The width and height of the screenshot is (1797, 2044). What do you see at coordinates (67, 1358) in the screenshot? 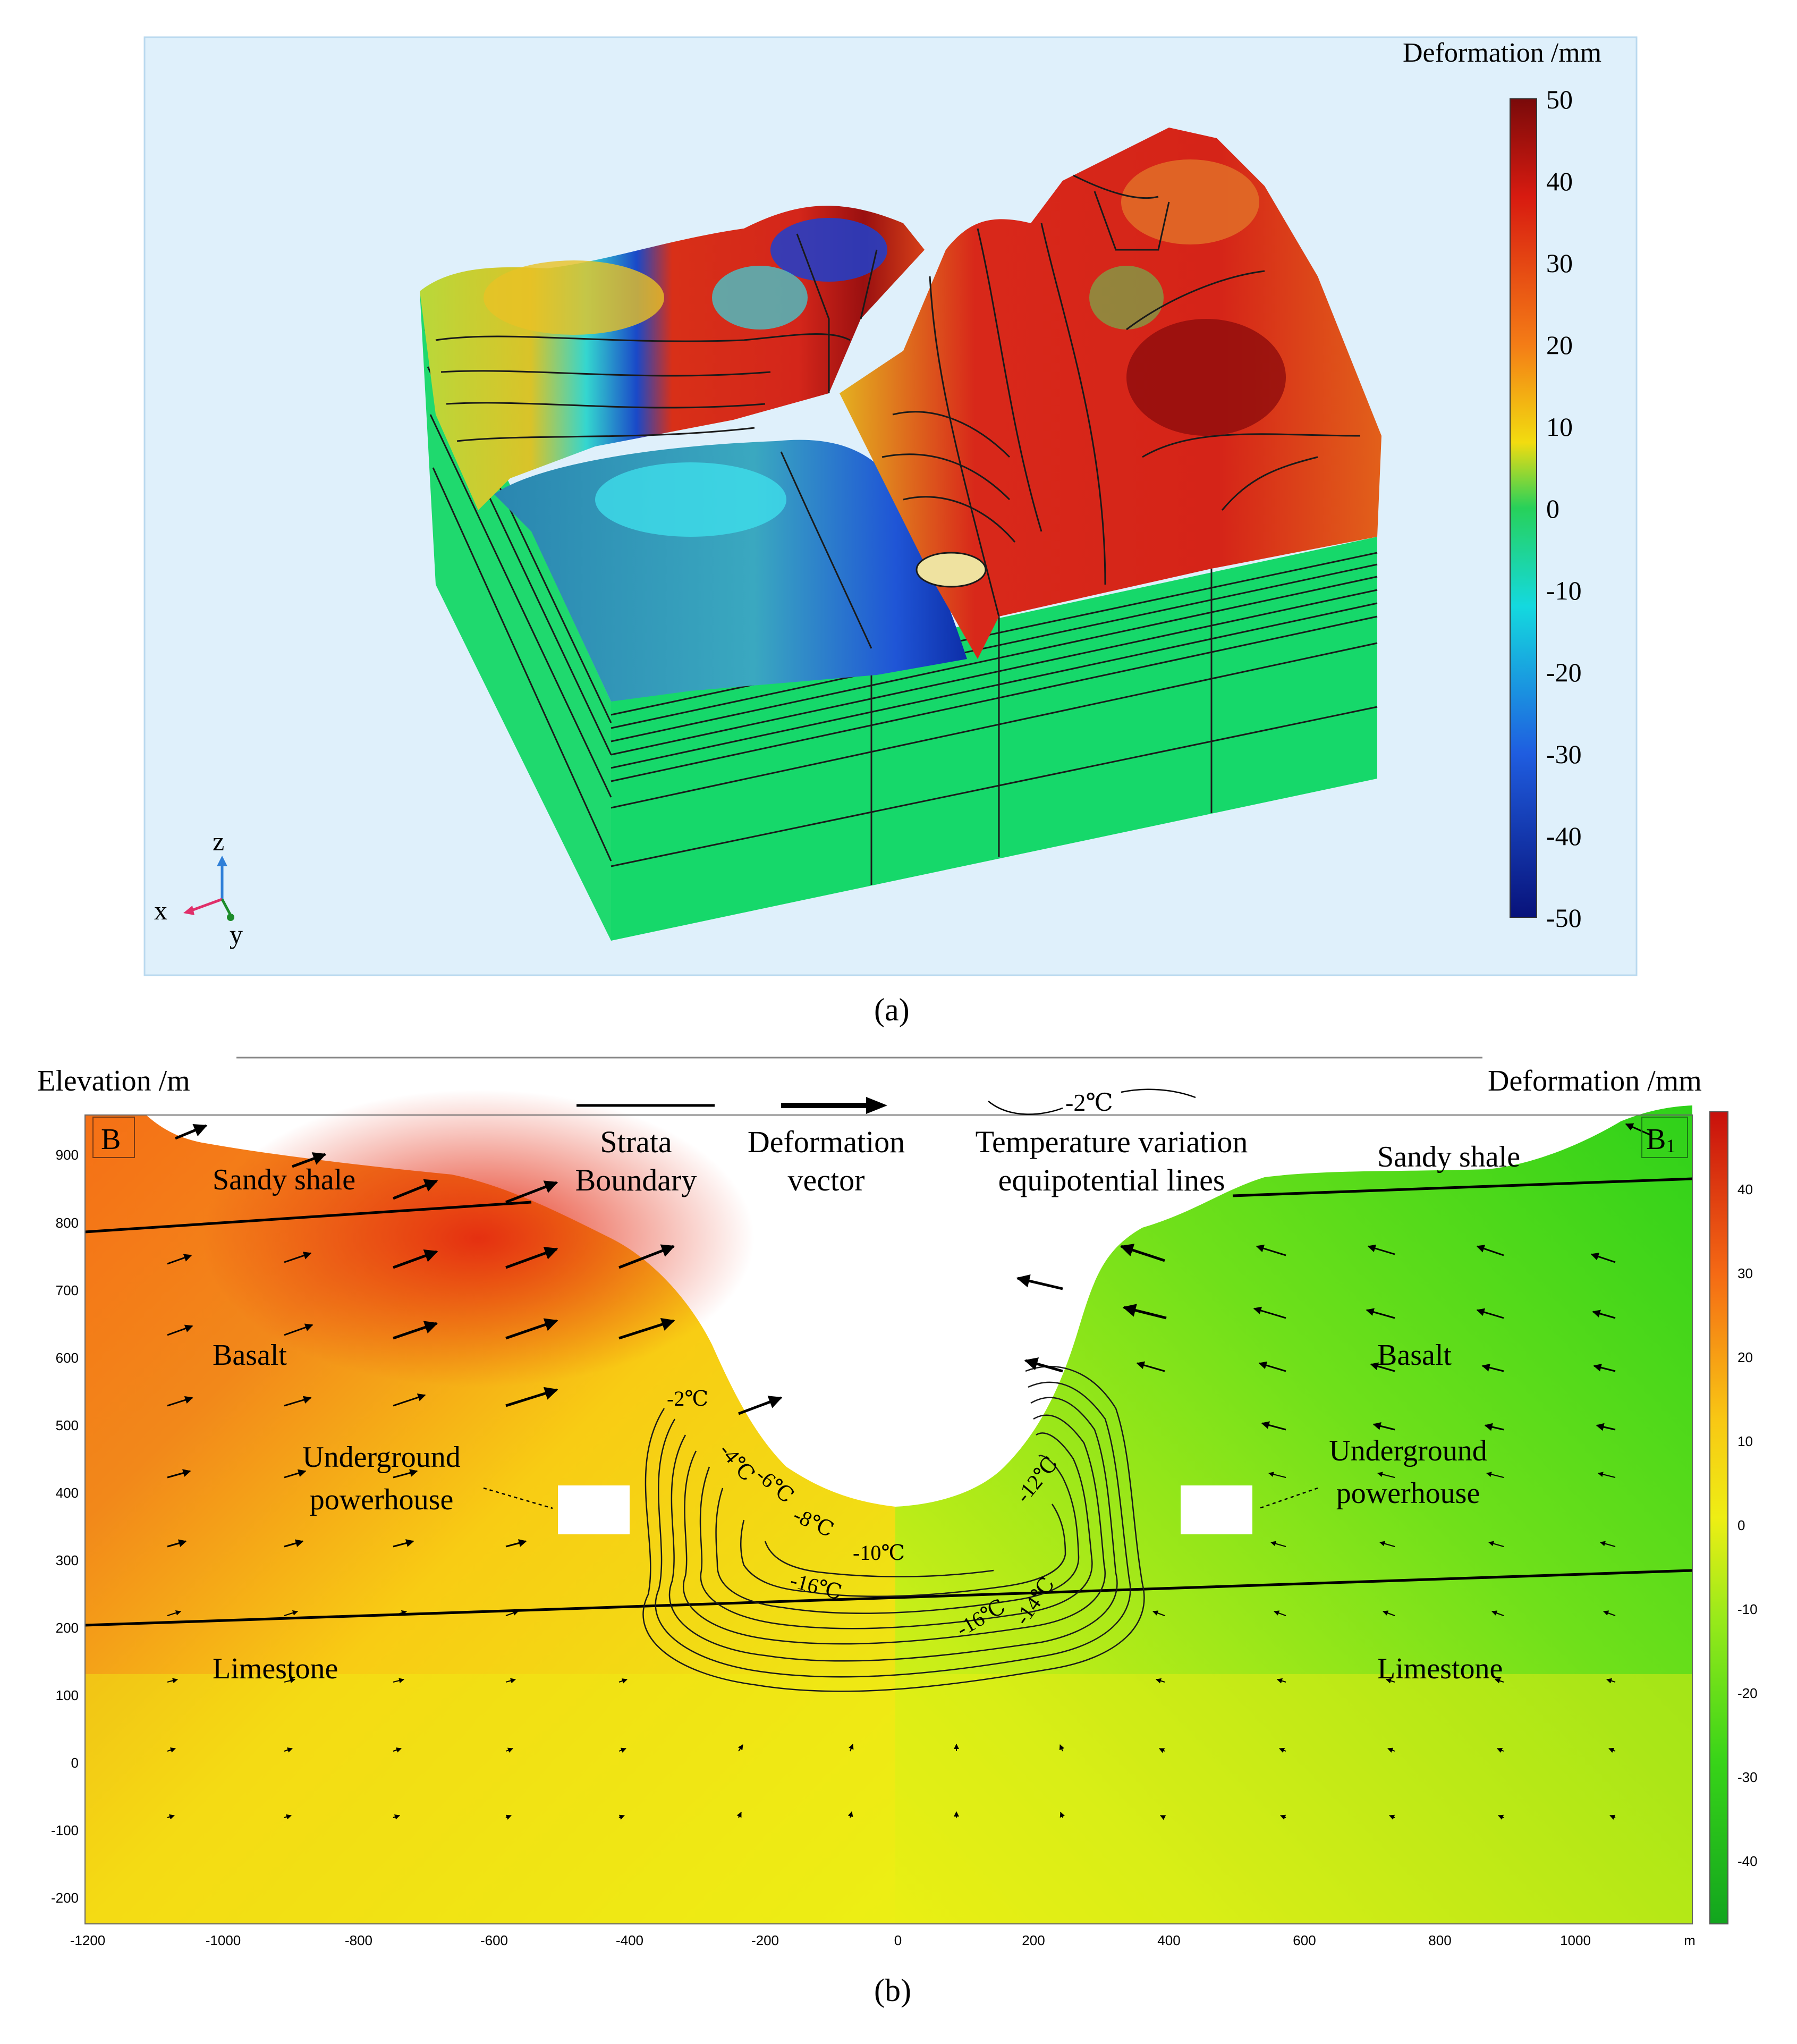
I see `y-tick: 600` at bounding box center [67, 1358].